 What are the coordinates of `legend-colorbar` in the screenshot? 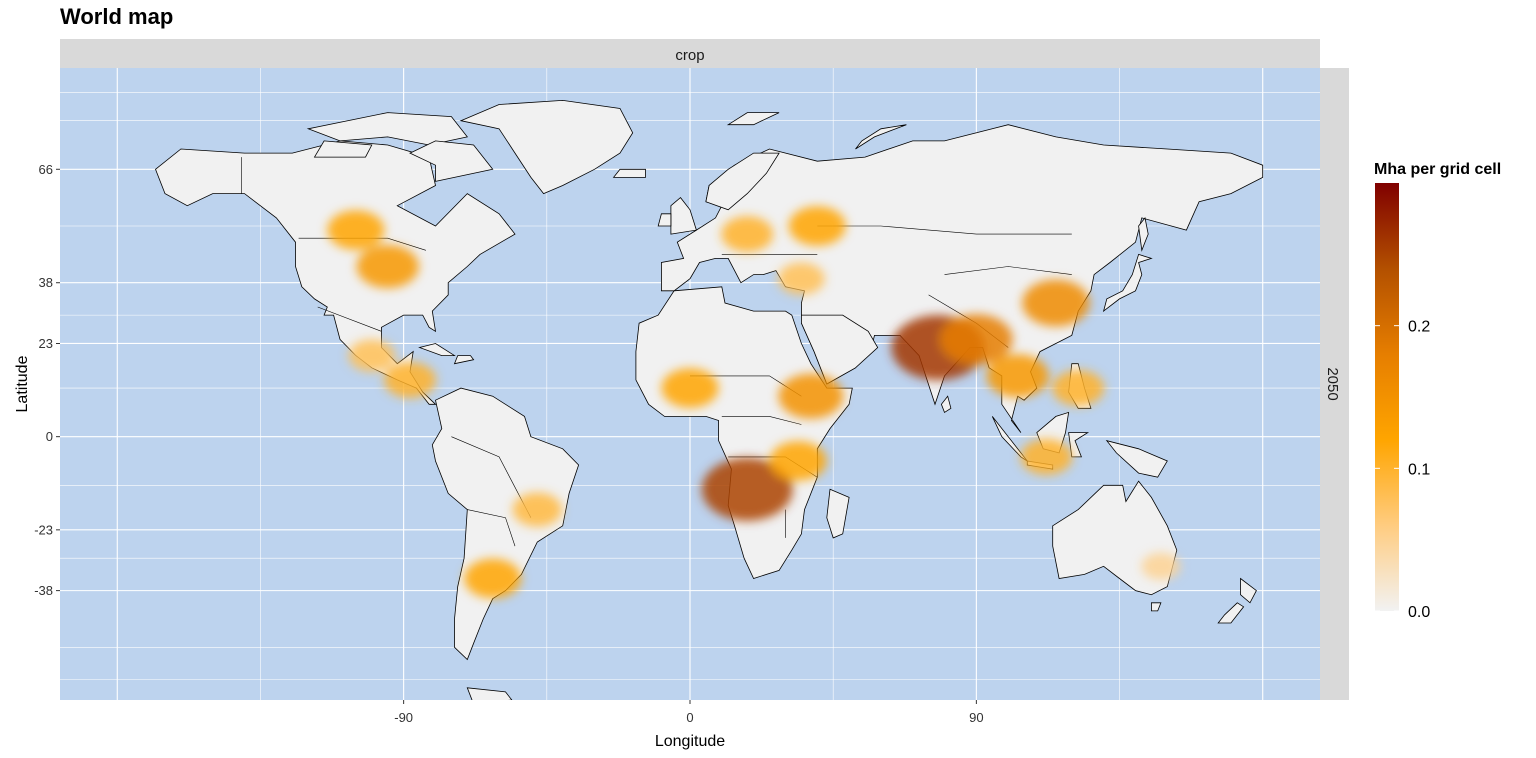 It's located at (1387, 397).